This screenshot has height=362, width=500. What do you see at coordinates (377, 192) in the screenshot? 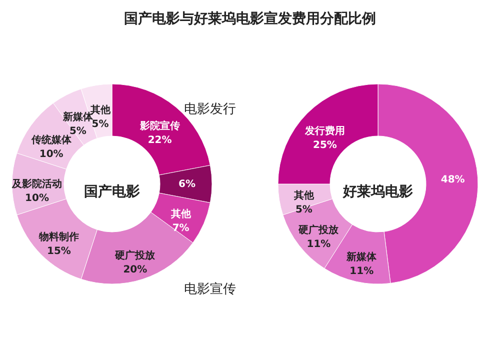
I see `text: 好莱坞电影` at bounding box center [377, 192].